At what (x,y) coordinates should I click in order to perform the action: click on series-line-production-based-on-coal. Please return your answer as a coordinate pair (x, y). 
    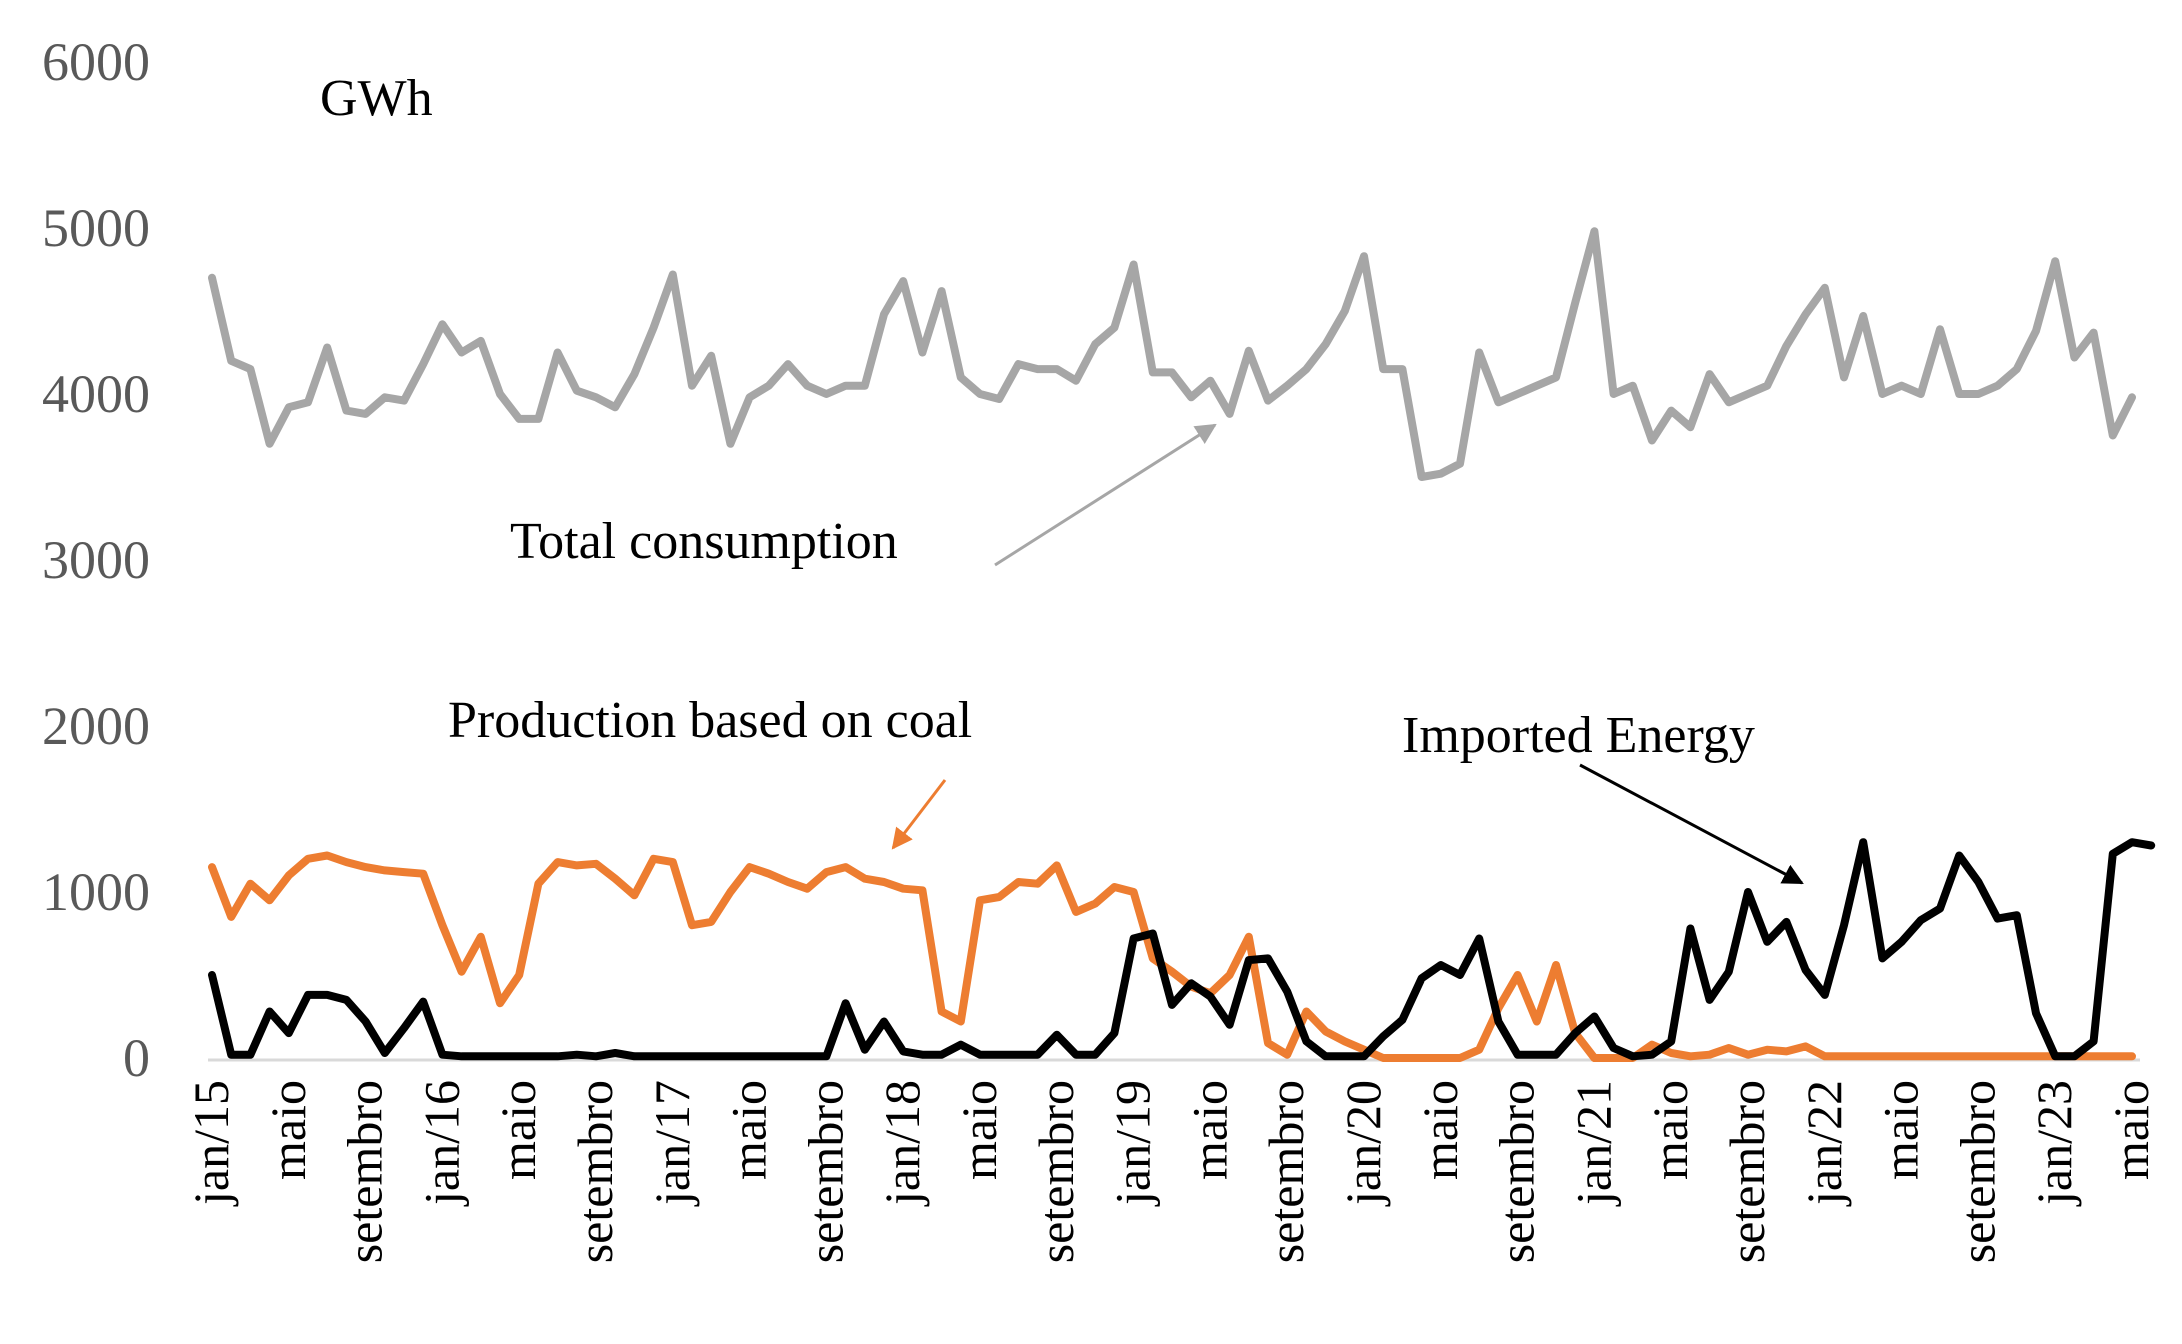
    Looking at the image, I should click on (1172, 956).